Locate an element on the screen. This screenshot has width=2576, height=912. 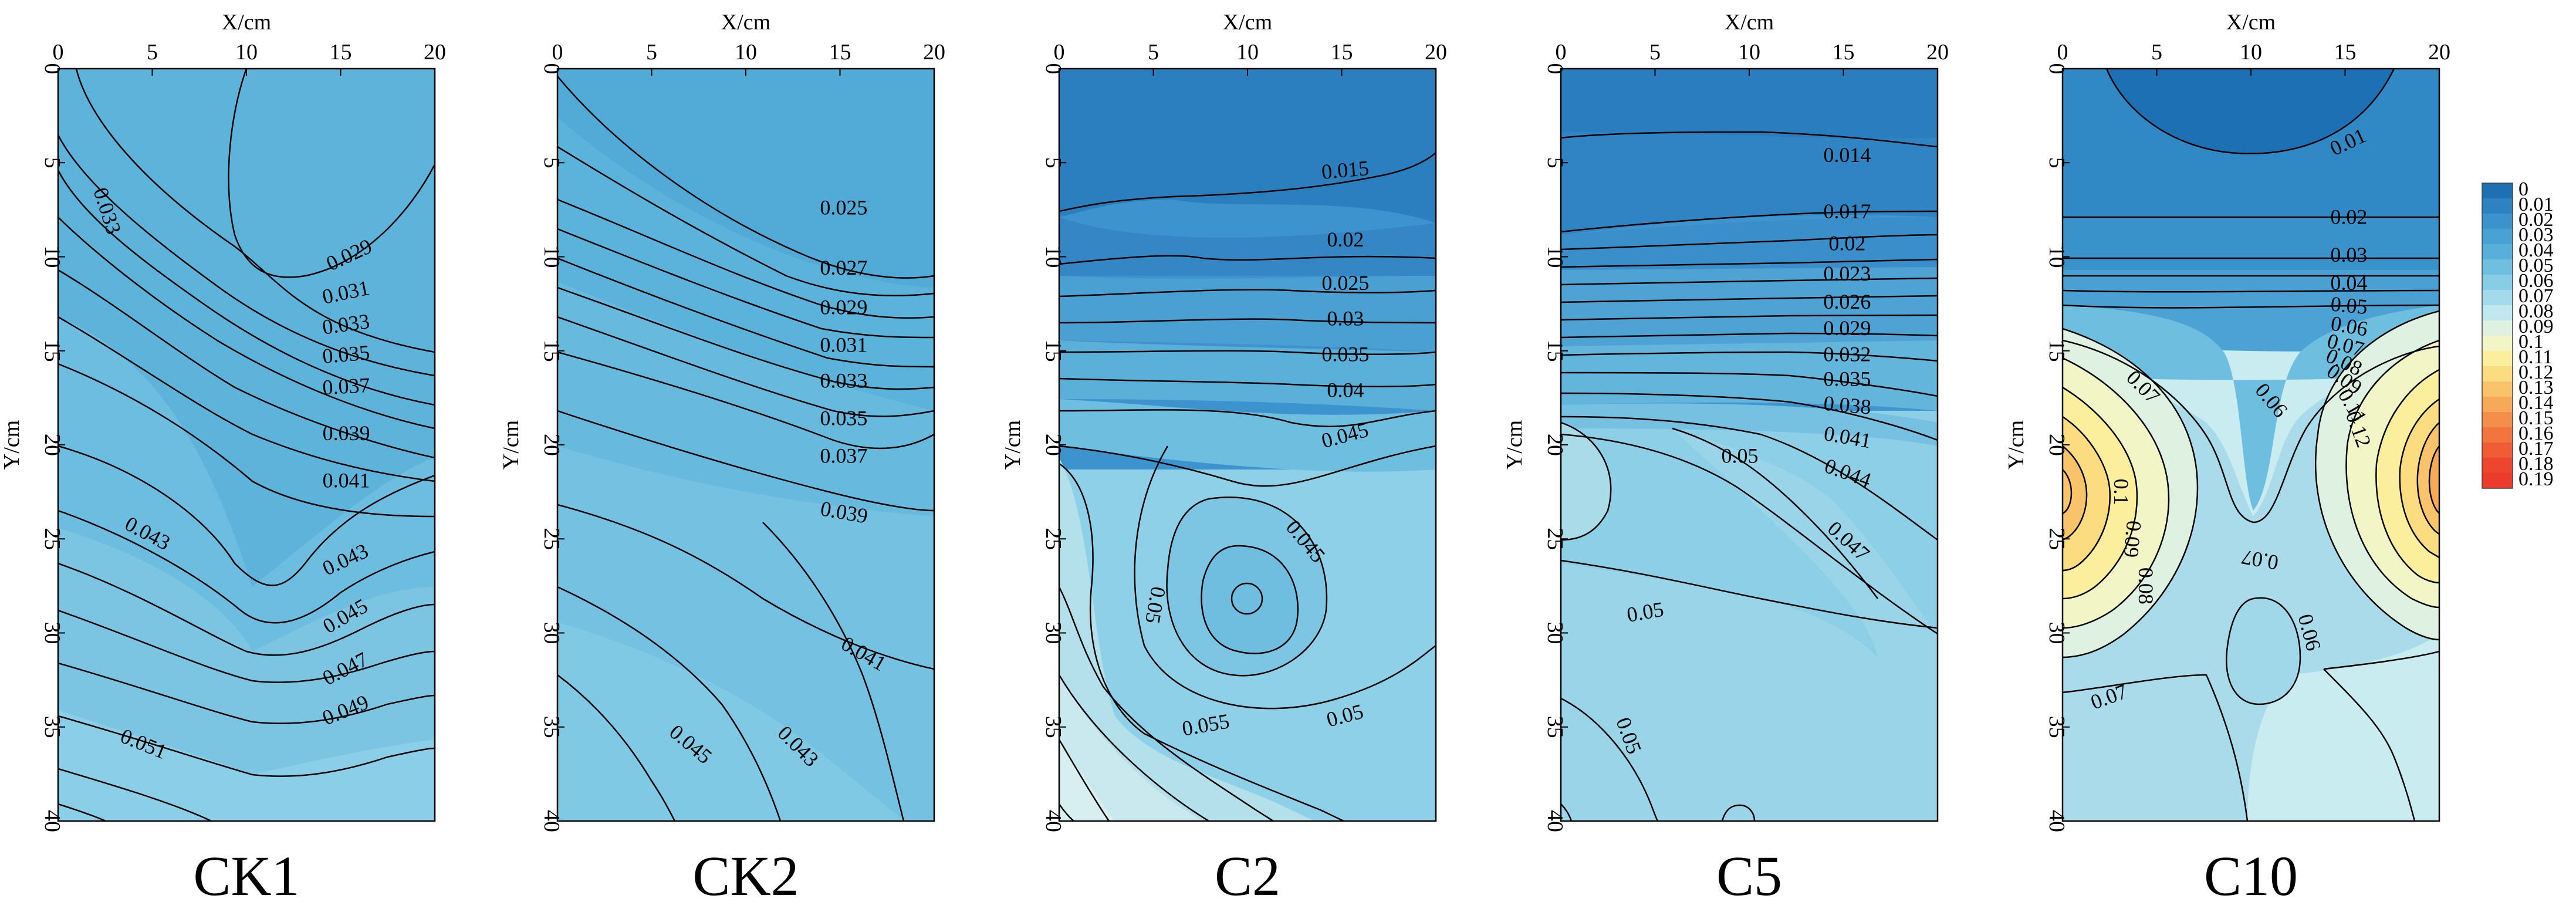
contour-label: 0.026 is located at coordinates (1847, 302).